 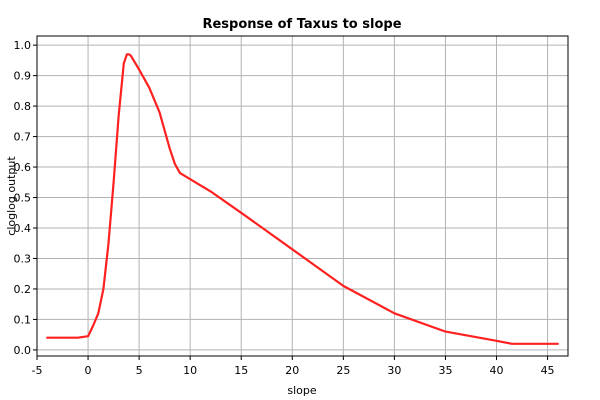 What do you see at coordinates (37, 370) in the screenshot?
I see `x-tick-label: -5` at bounding box center [37, 370].